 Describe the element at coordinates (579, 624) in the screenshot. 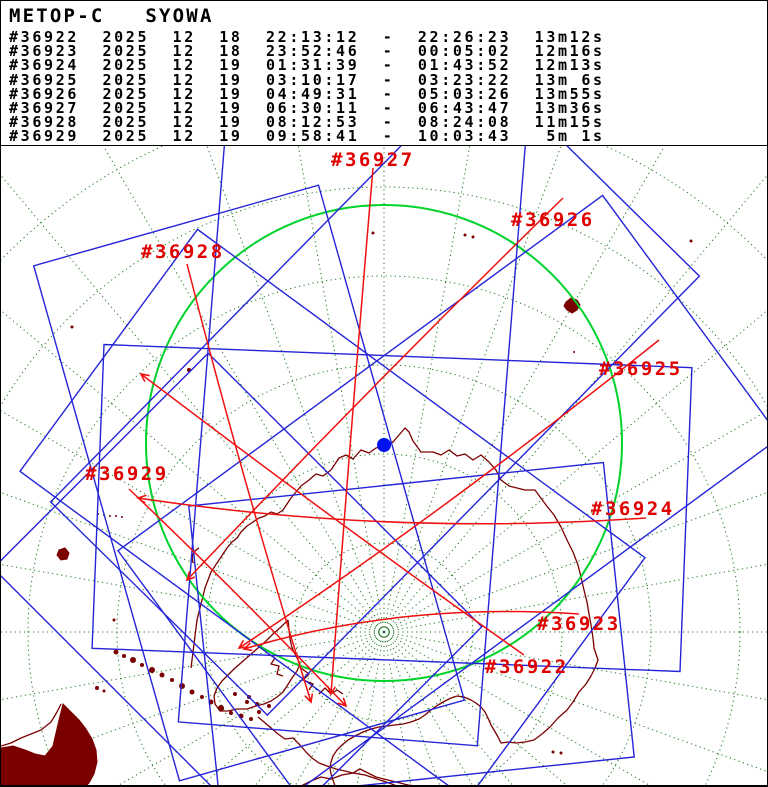

I see `pass-label-36923: #36923` at that location.